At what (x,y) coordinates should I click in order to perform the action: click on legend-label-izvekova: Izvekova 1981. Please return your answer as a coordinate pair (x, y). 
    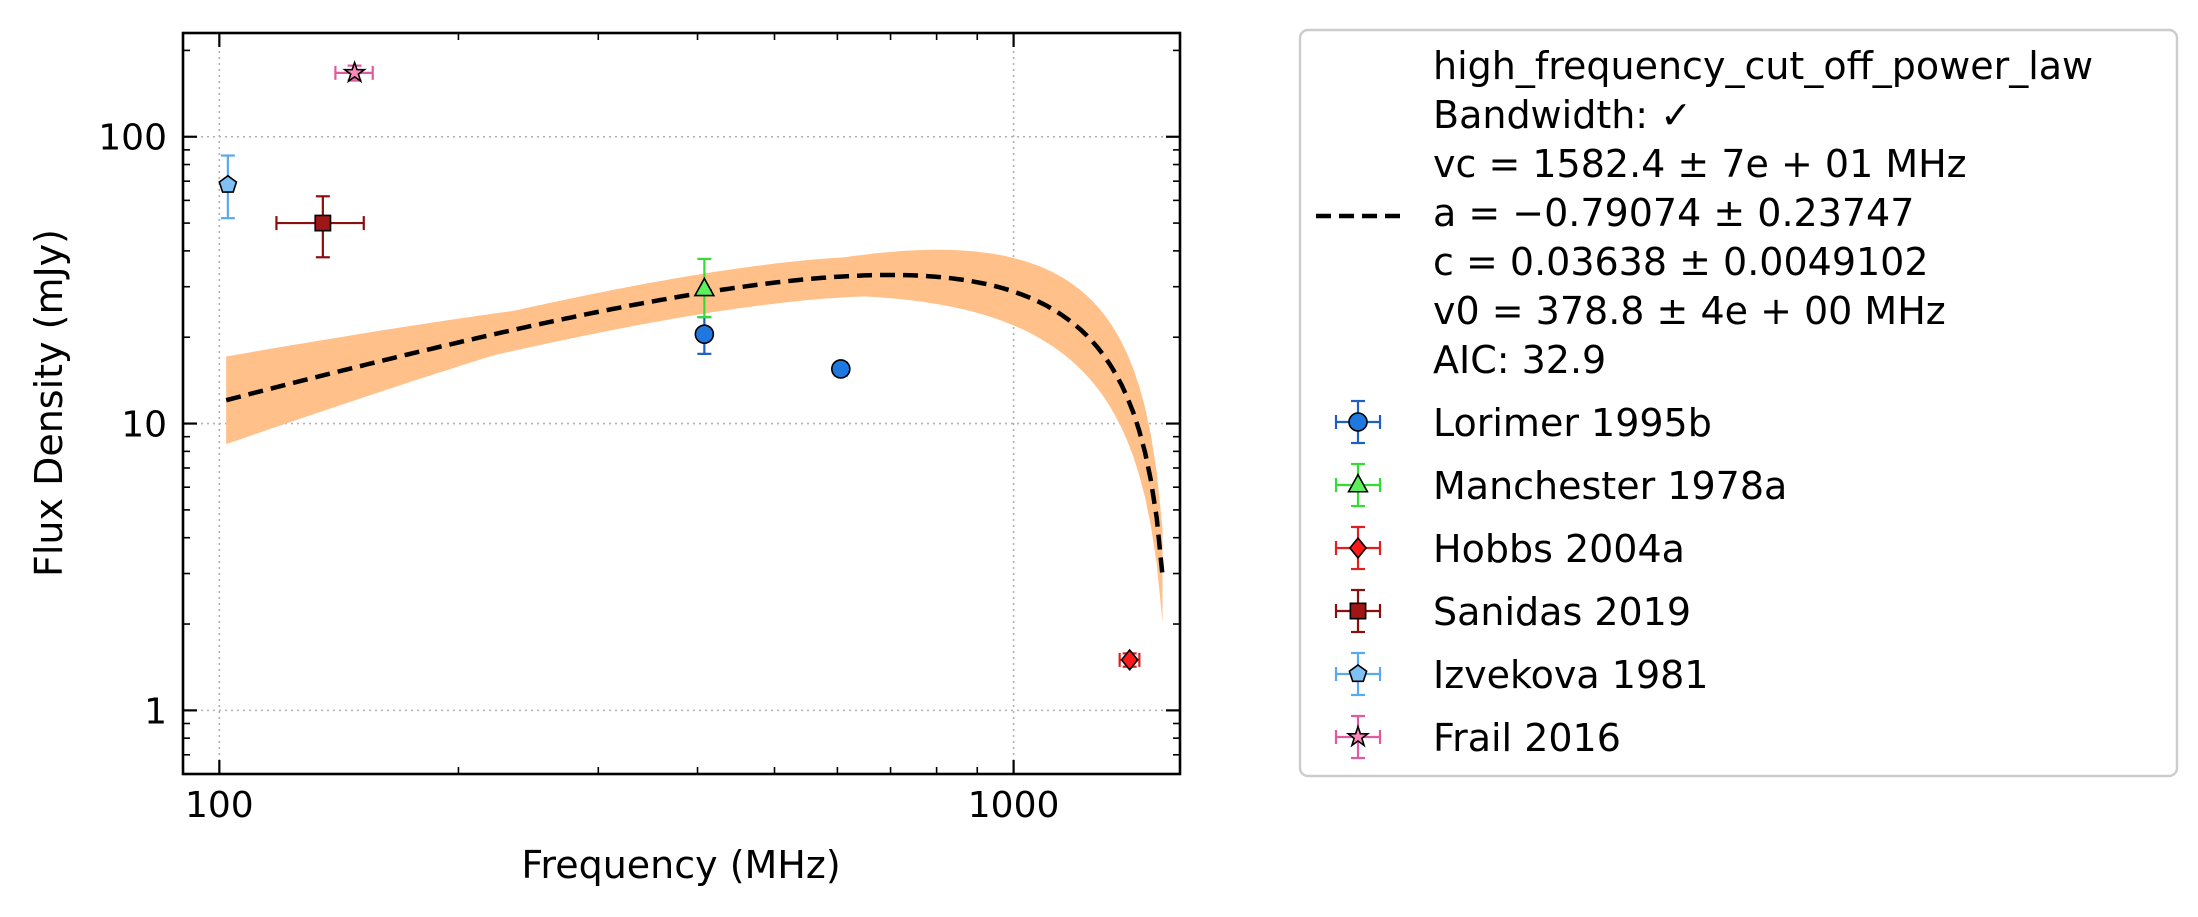
    Looking at the image, I should click on (1570, 675).